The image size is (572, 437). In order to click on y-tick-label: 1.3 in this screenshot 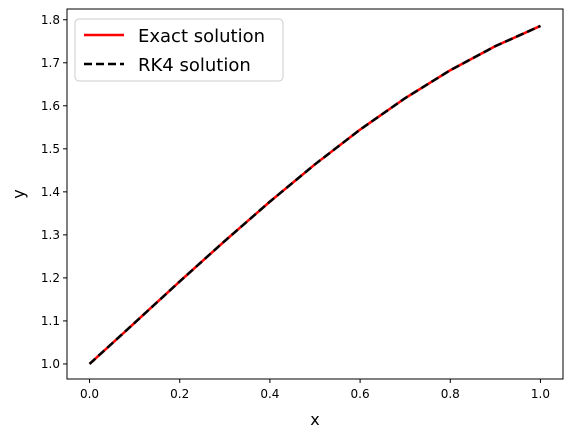, I will do `click(50, 235)`.